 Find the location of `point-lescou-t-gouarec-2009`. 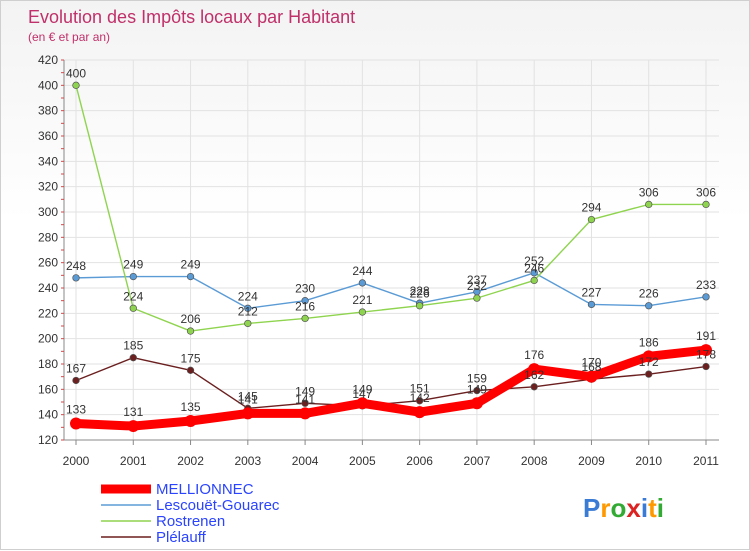

point-lescou-t-gouarec-2009 is located at coordinates (591, 304).